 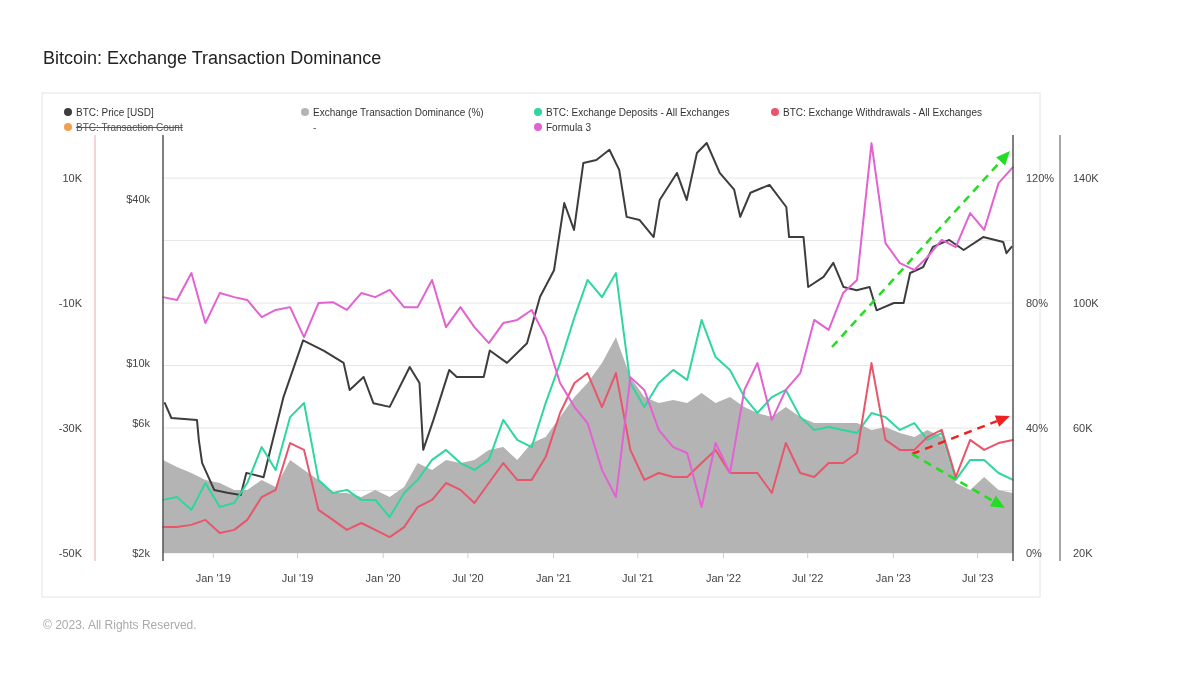 I want to click on x-tick-label: Jan '22, so click(x=723, y=578).